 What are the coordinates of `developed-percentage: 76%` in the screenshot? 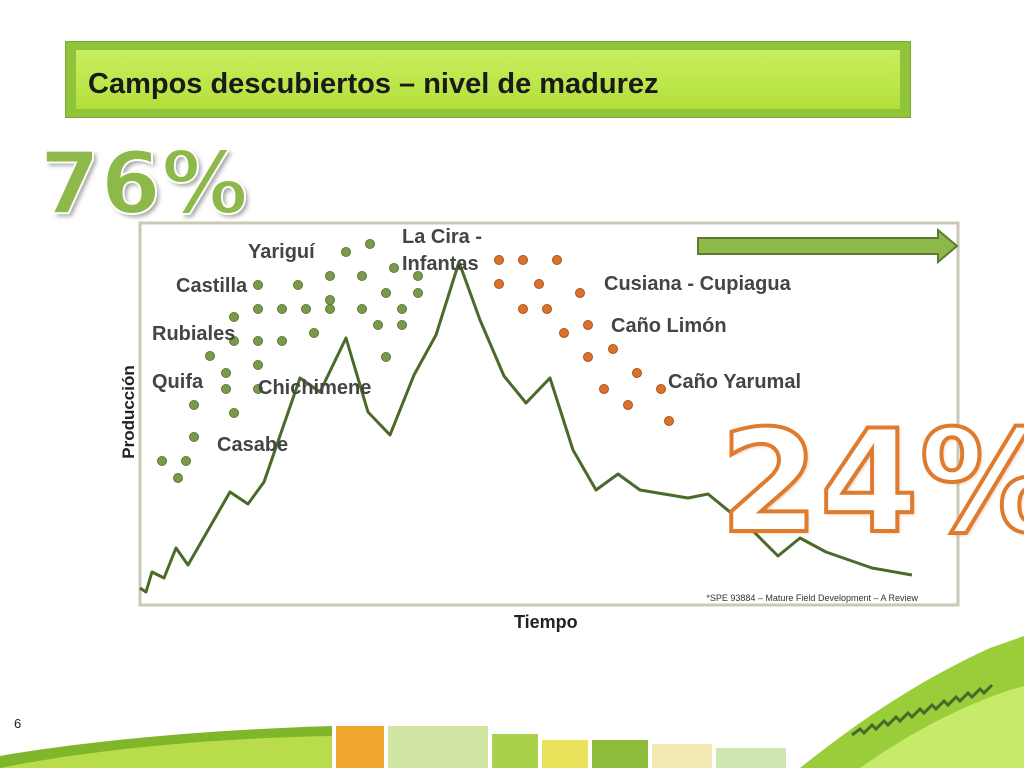 It's located at (144, 184).